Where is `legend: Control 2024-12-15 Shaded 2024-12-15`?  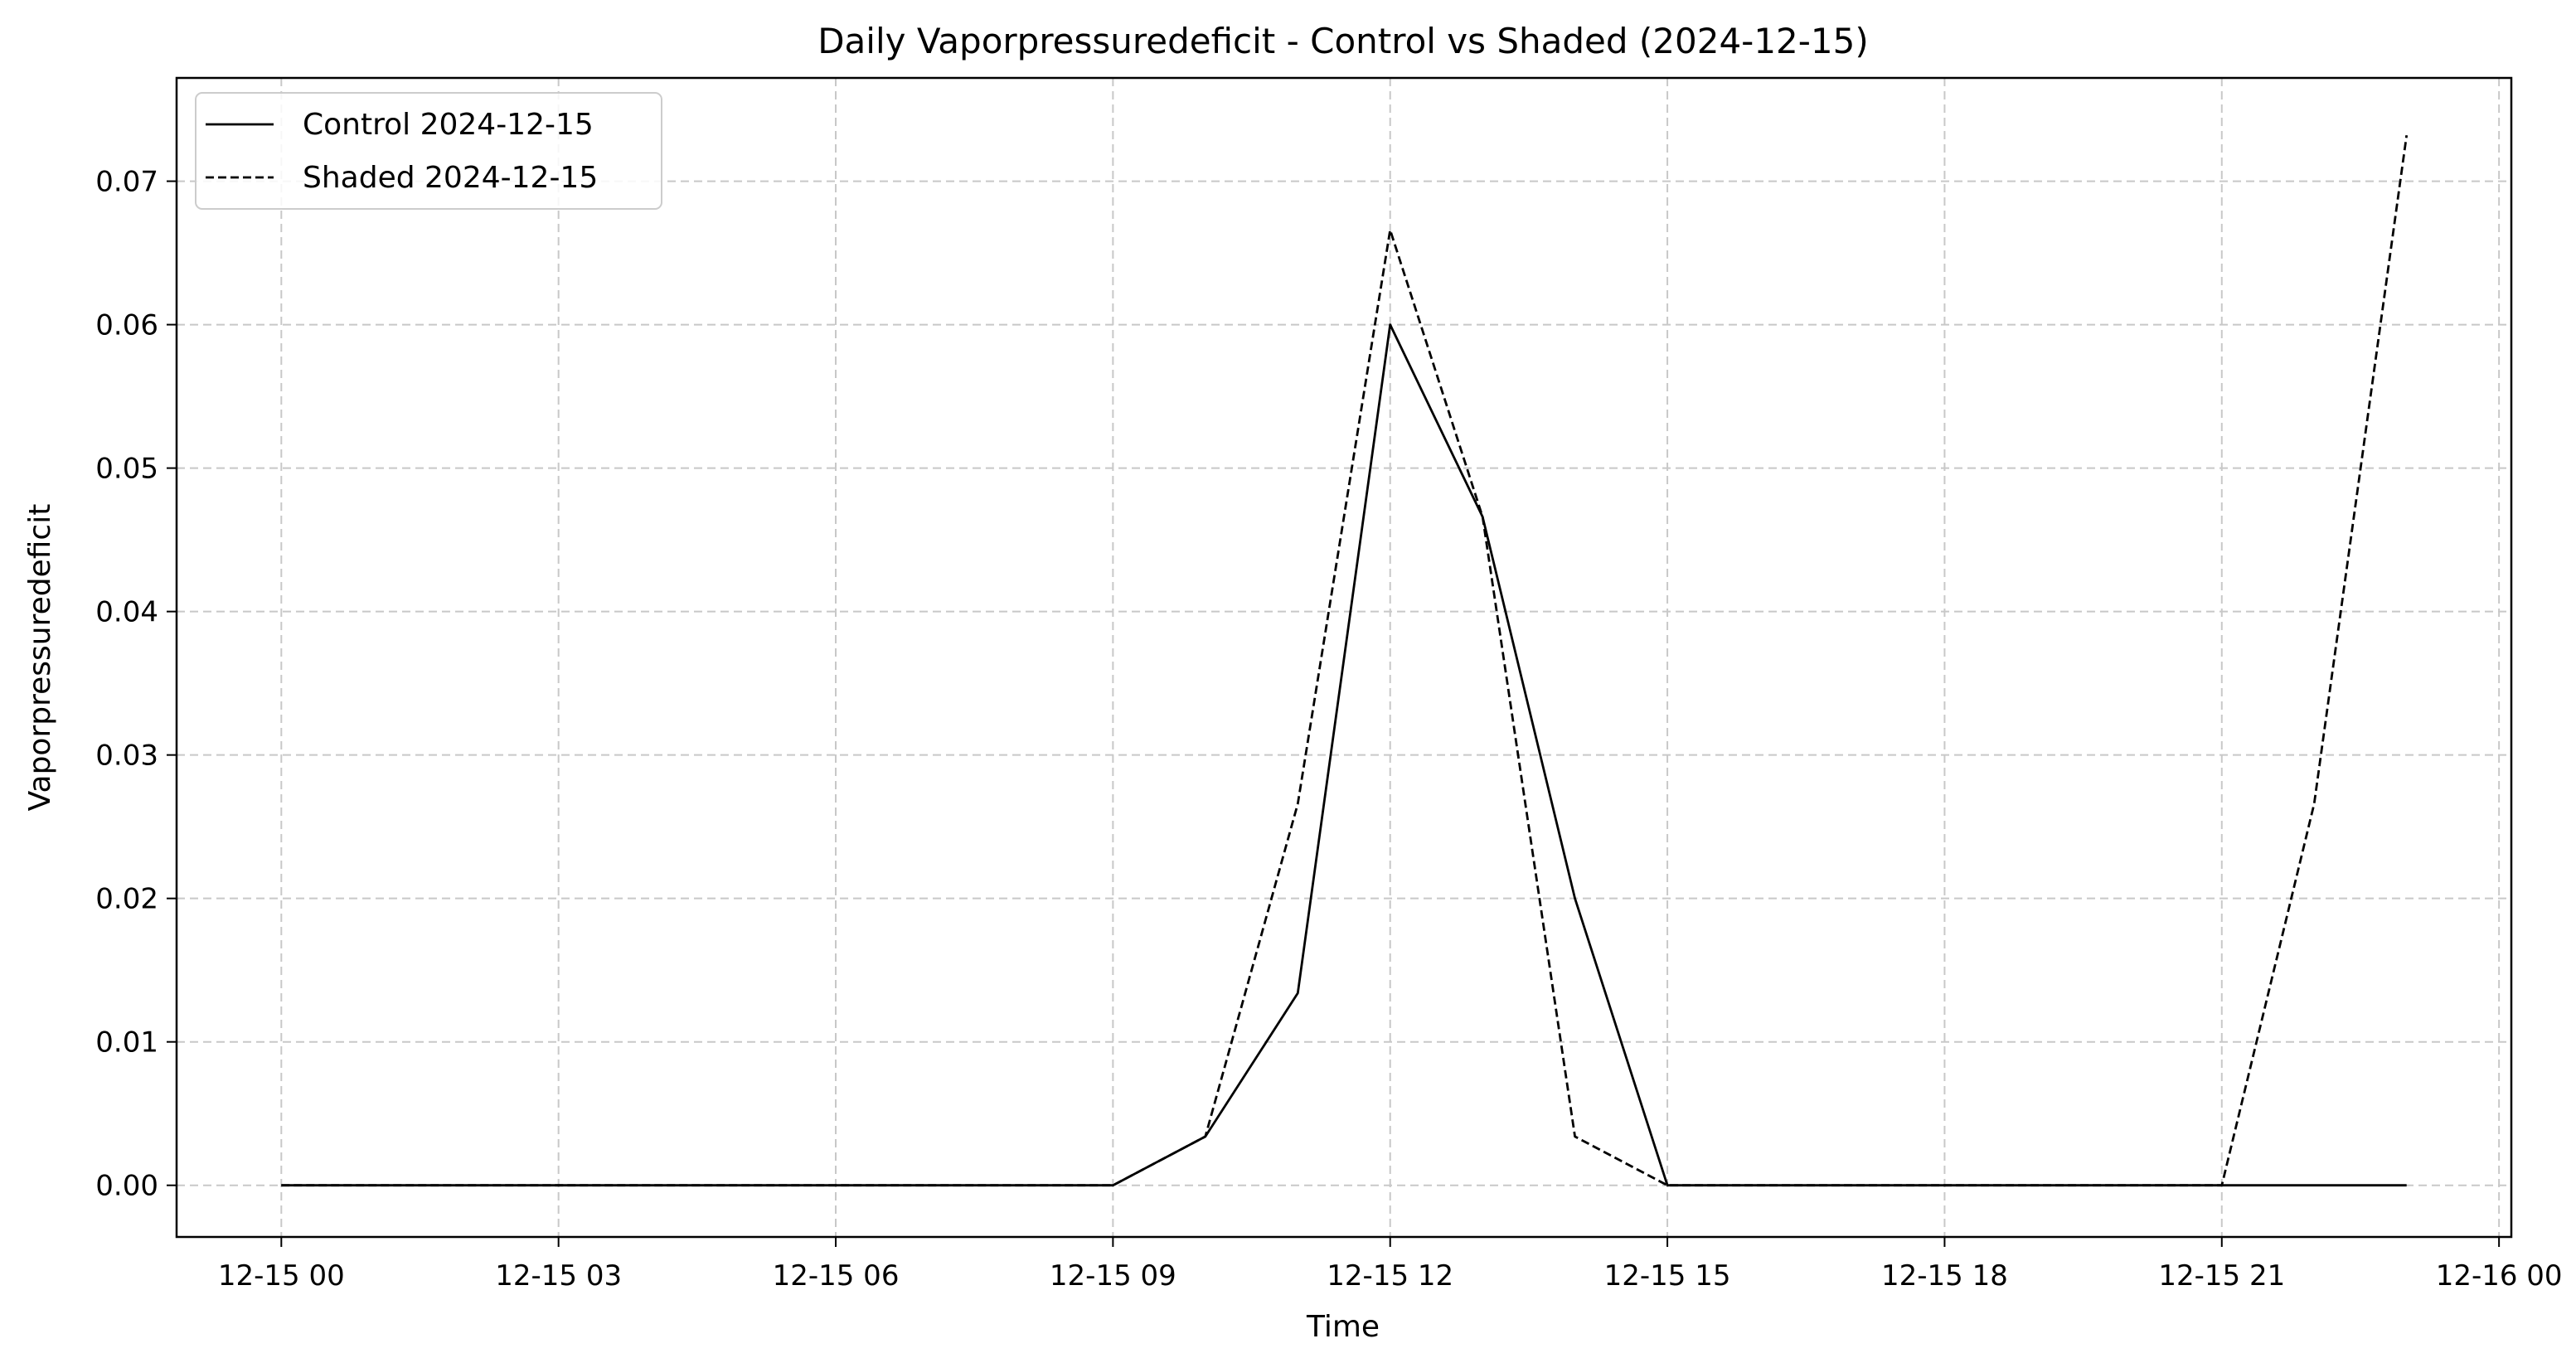
legend: Control 2024-12-15 Shaded 2024-12-15 is located at coordinates (428, 151).